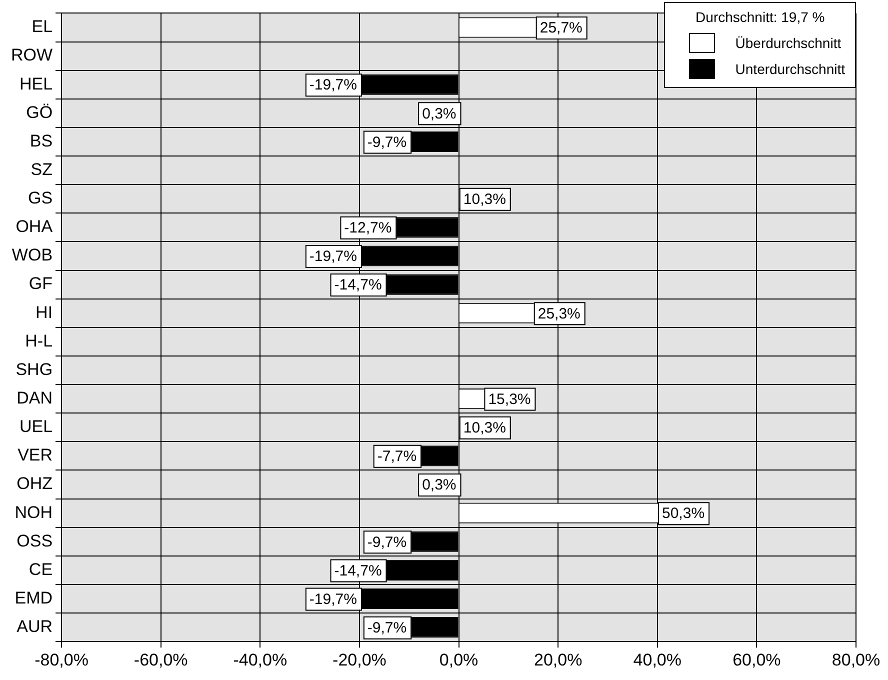 This screenshot has height=680, width=888. Describe the element at coordinates (40, 284) in the screenshot. I see `y-tick-label: GF` at that location.